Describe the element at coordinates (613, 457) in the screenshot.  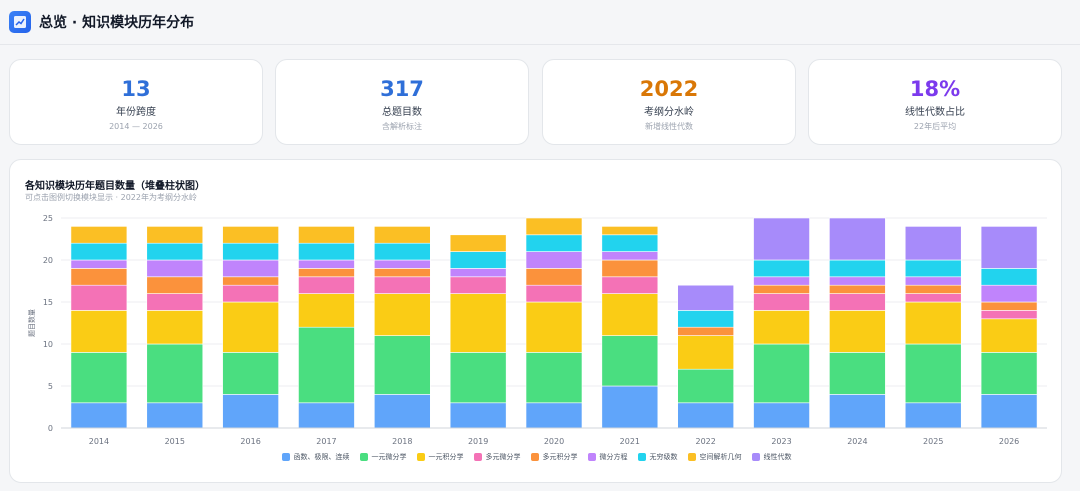
I see `legend-label: 微分方程` at that location.